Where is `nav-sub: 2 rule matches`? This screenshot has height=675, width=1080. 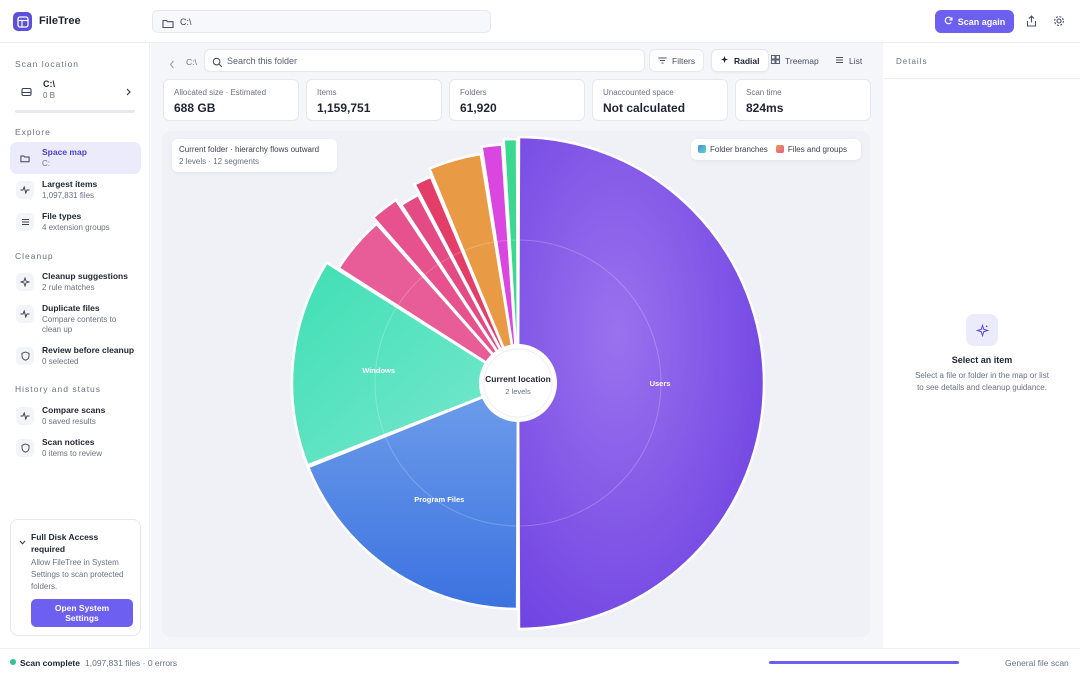 nav-sub: 2 rule matches is located at coordinates (68, 287).